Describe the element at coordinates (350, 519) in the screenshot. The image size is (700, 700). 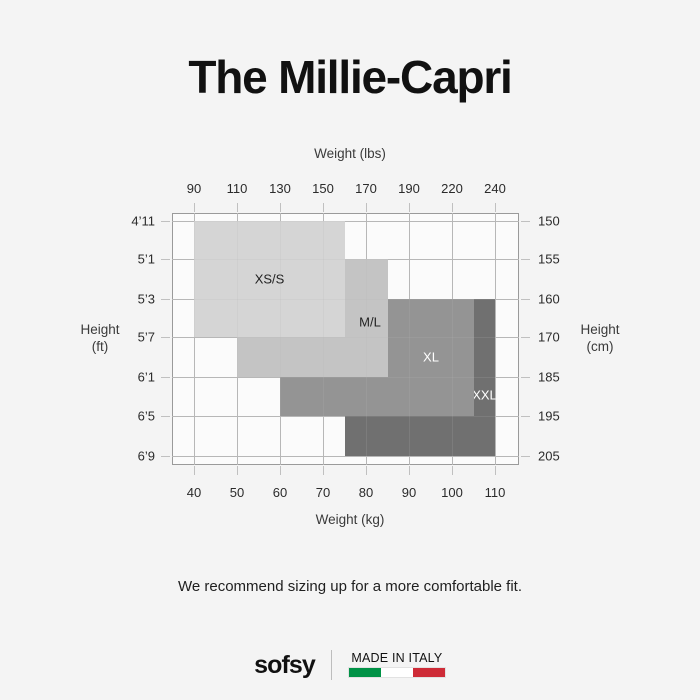
I see `bottom-axis-title: Weight (kg)` at that location.